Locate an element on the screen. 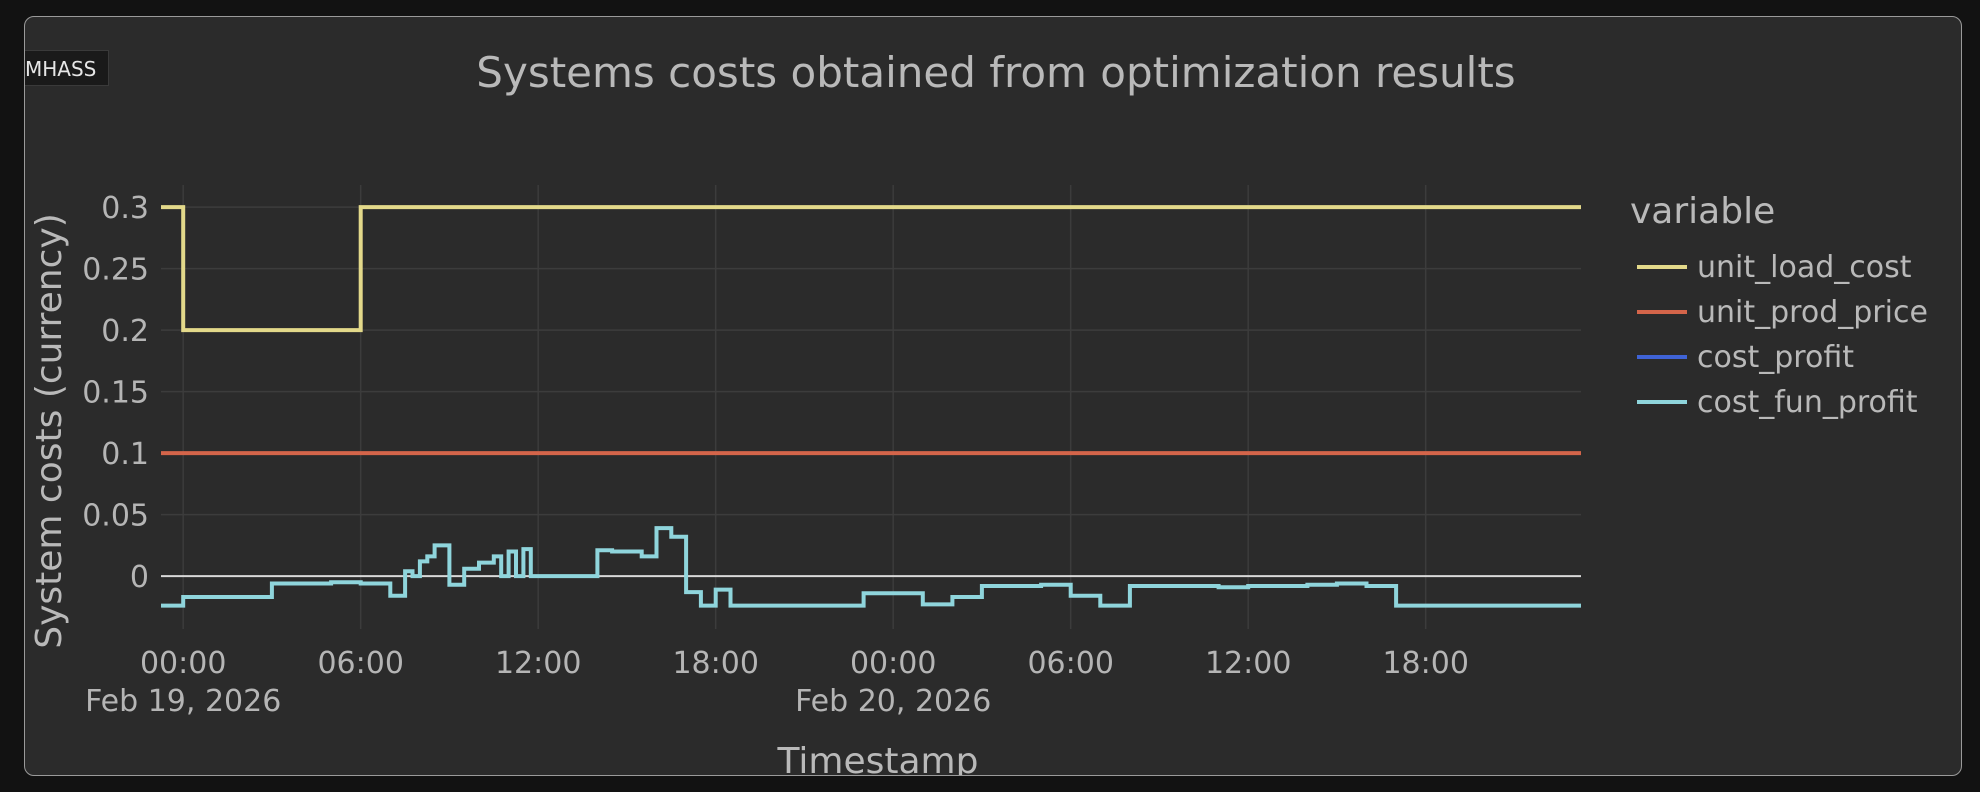 This screenshot has width=1980, height=792. legend-item-cost-profit: cost_profit is located at coordinates (1745, 357).